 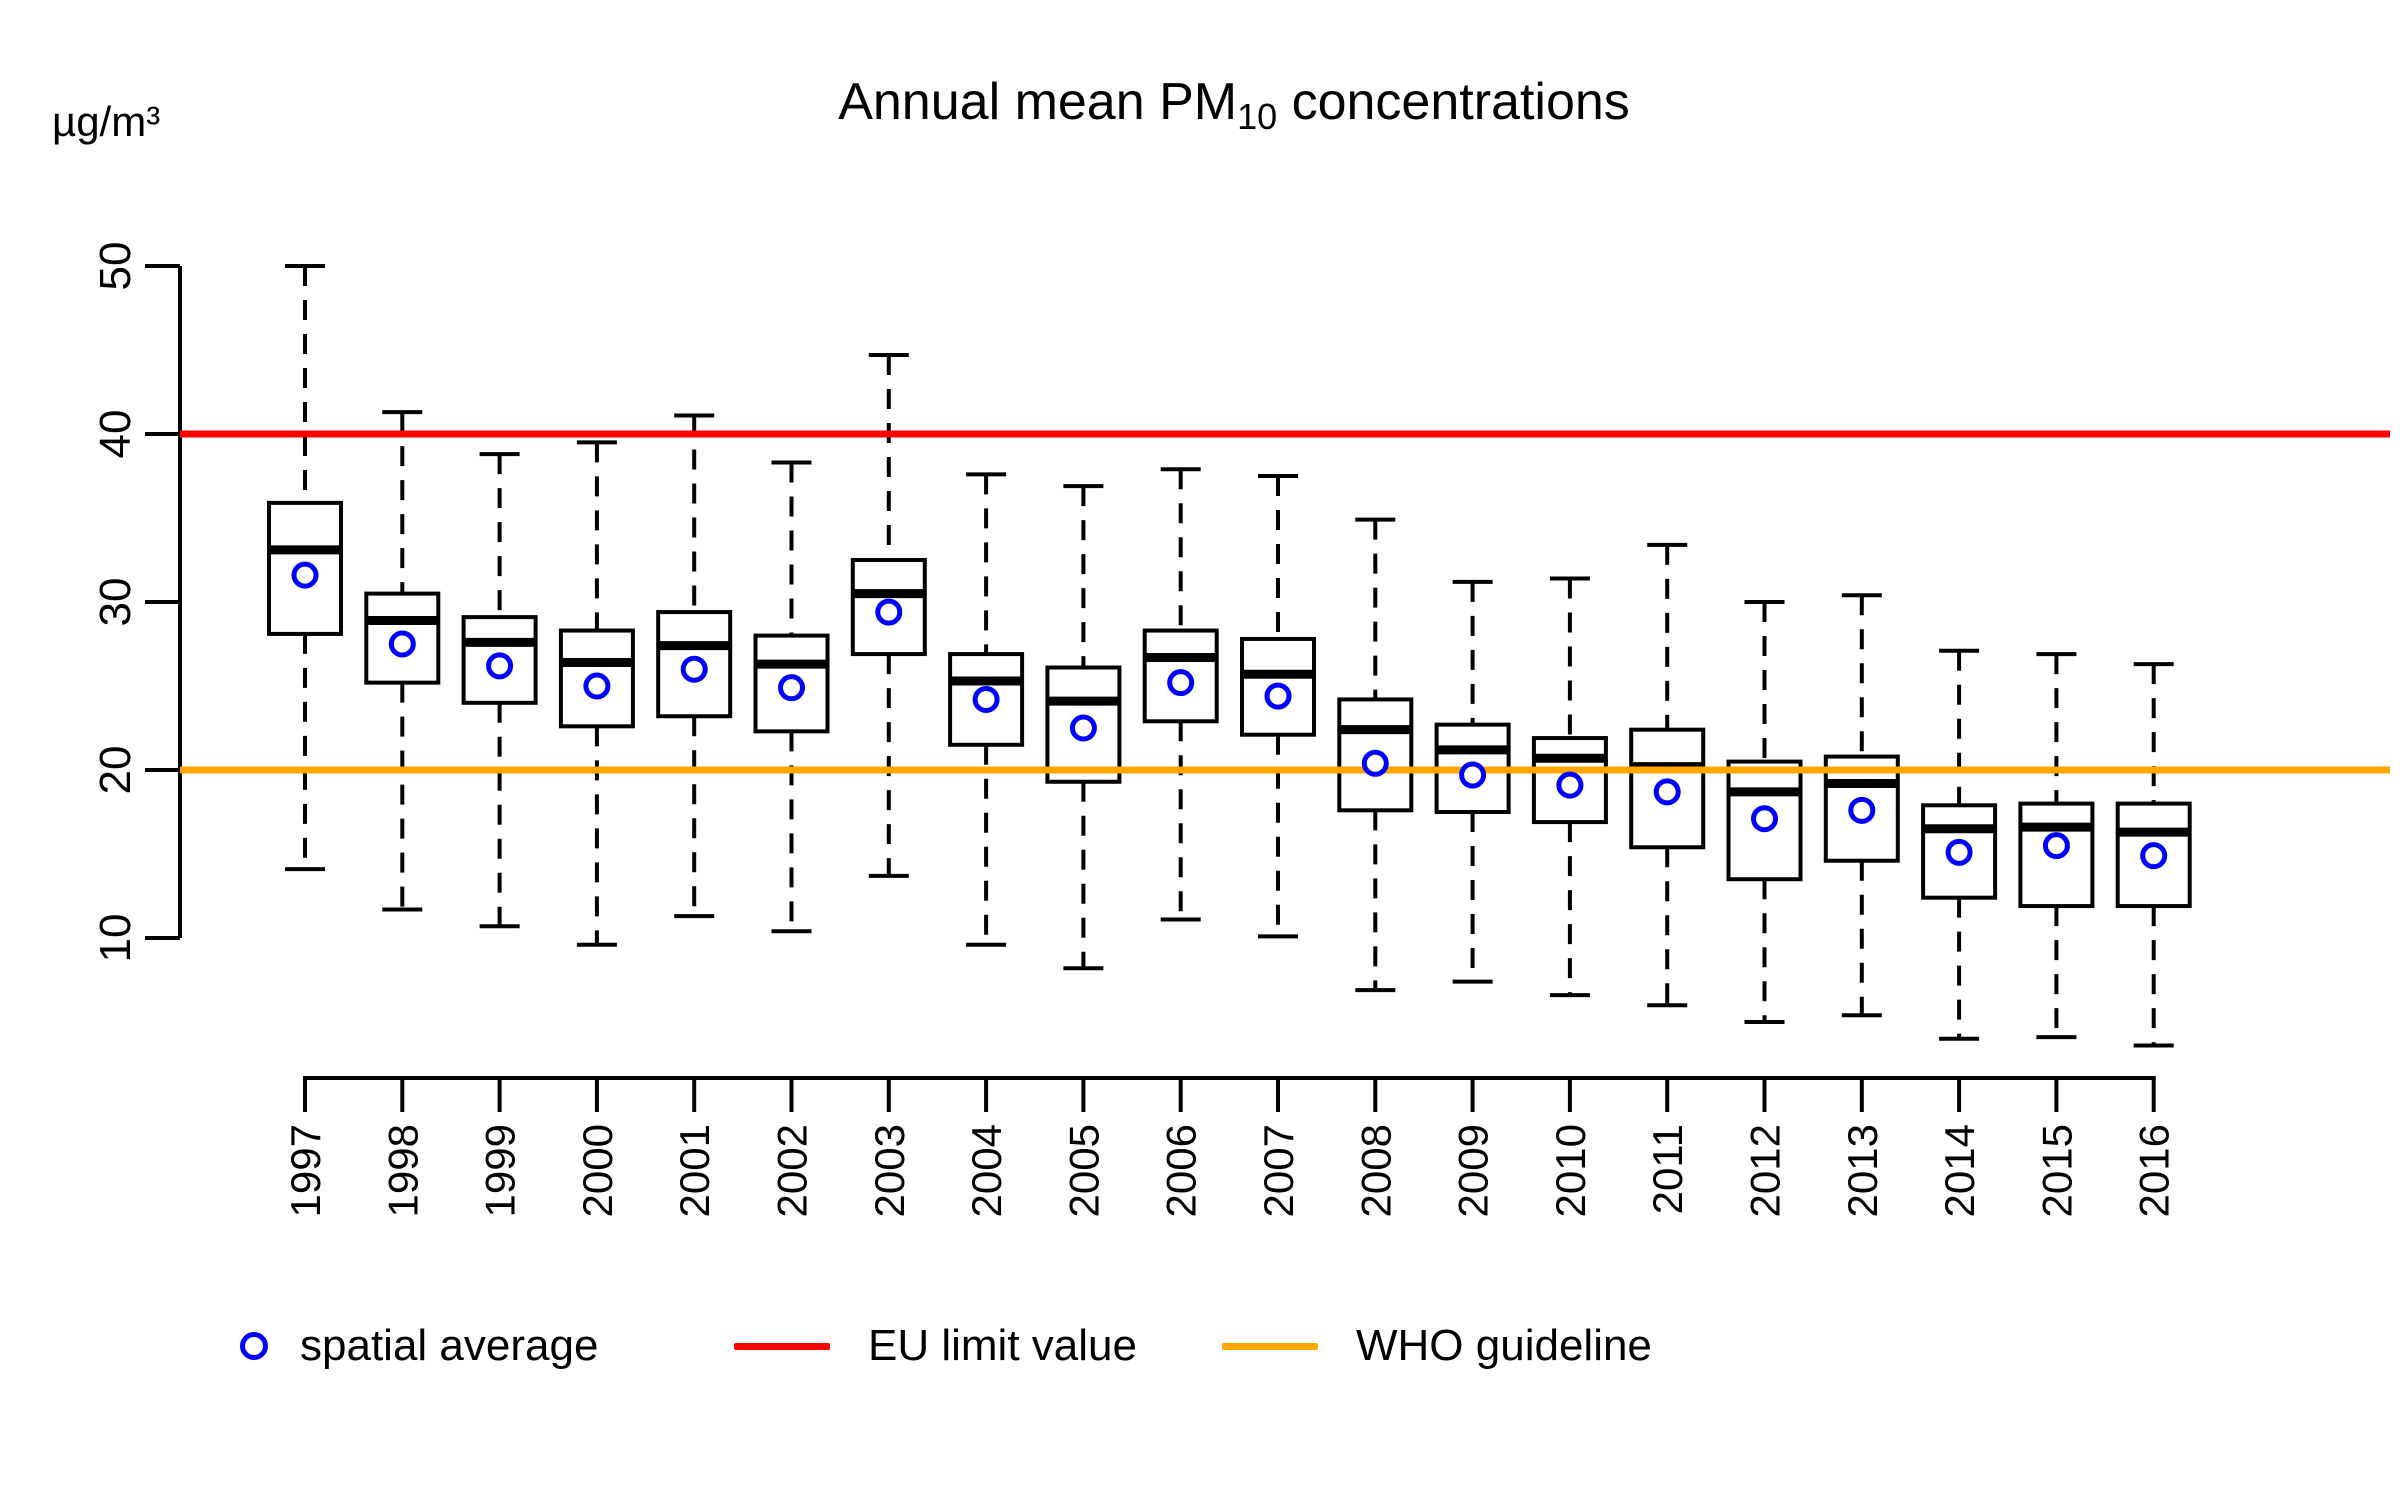 I want to click on y-tick-label: 30, so click(x=115, y=602).